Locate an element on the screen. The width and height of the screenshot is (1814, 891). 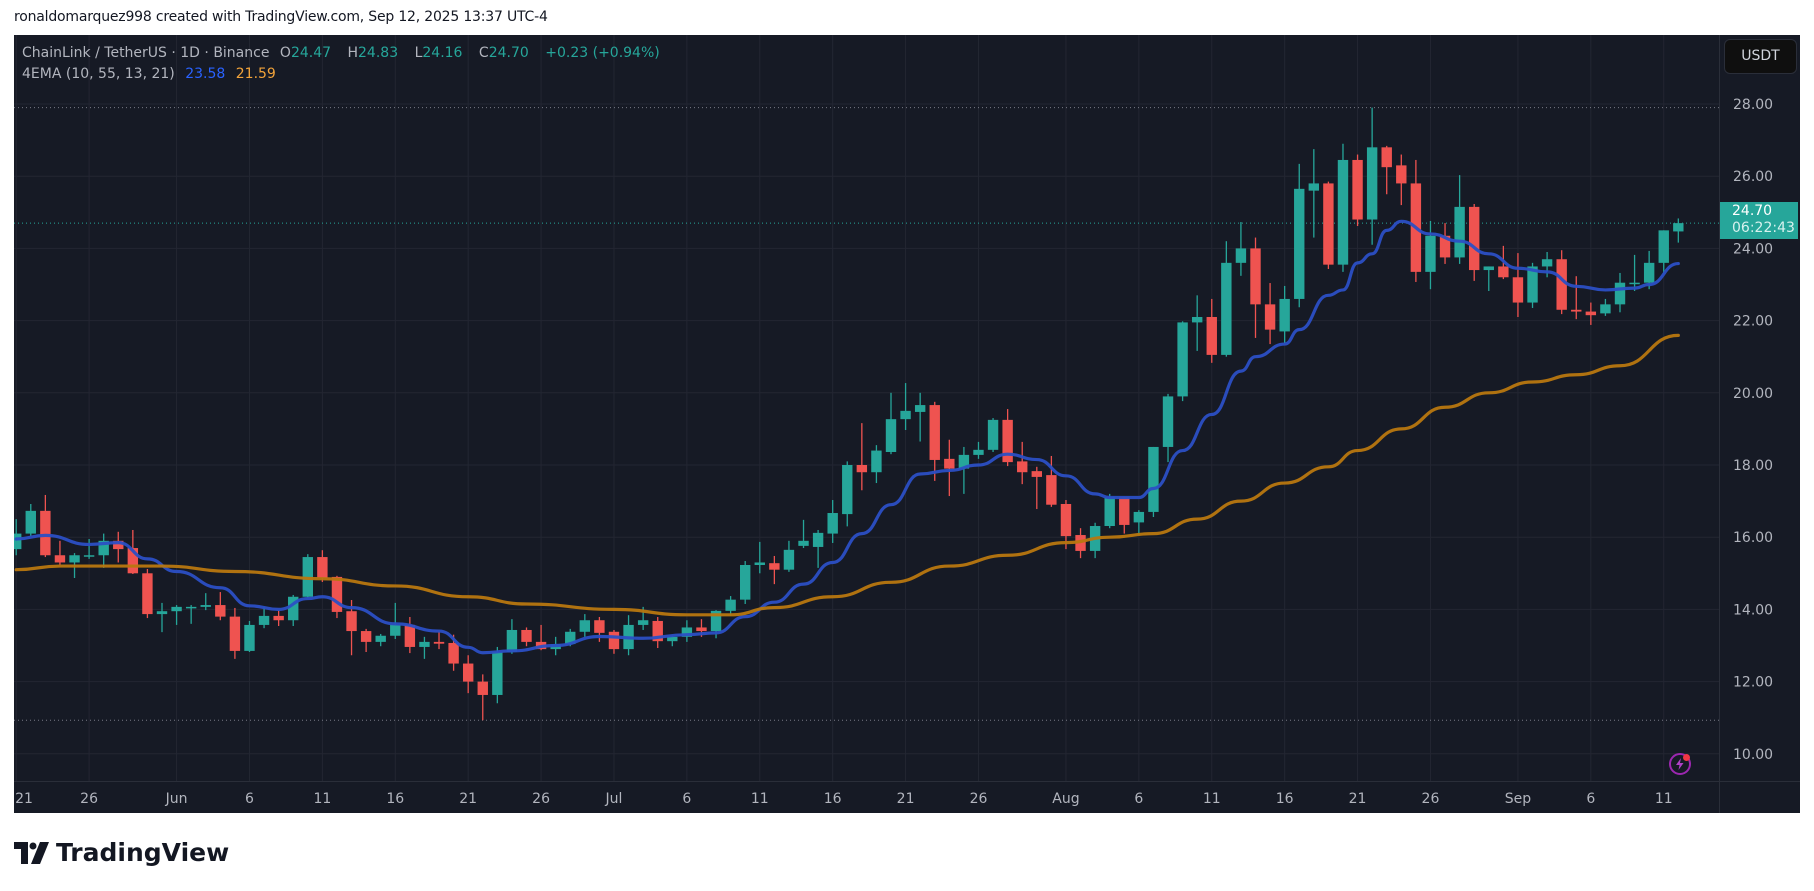
time-tick-label: 21 is located at coordinates (24, 799).